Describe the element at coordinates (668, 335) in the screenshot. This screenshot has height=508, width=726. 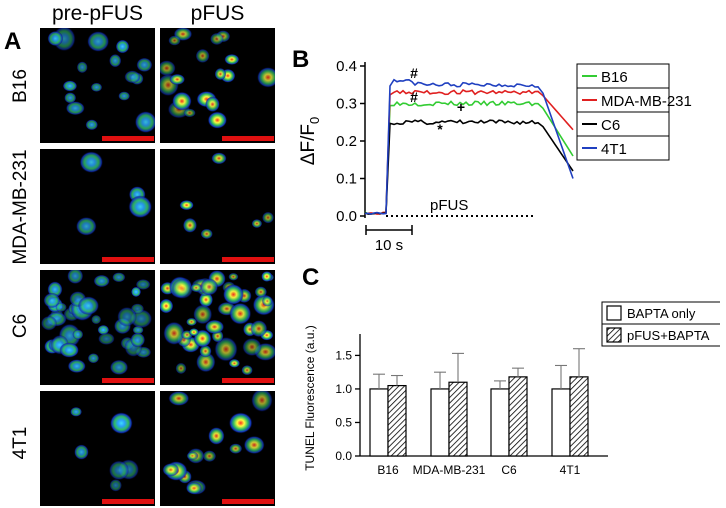
I see `legend-label: pFUS+BAPTA` at that location.